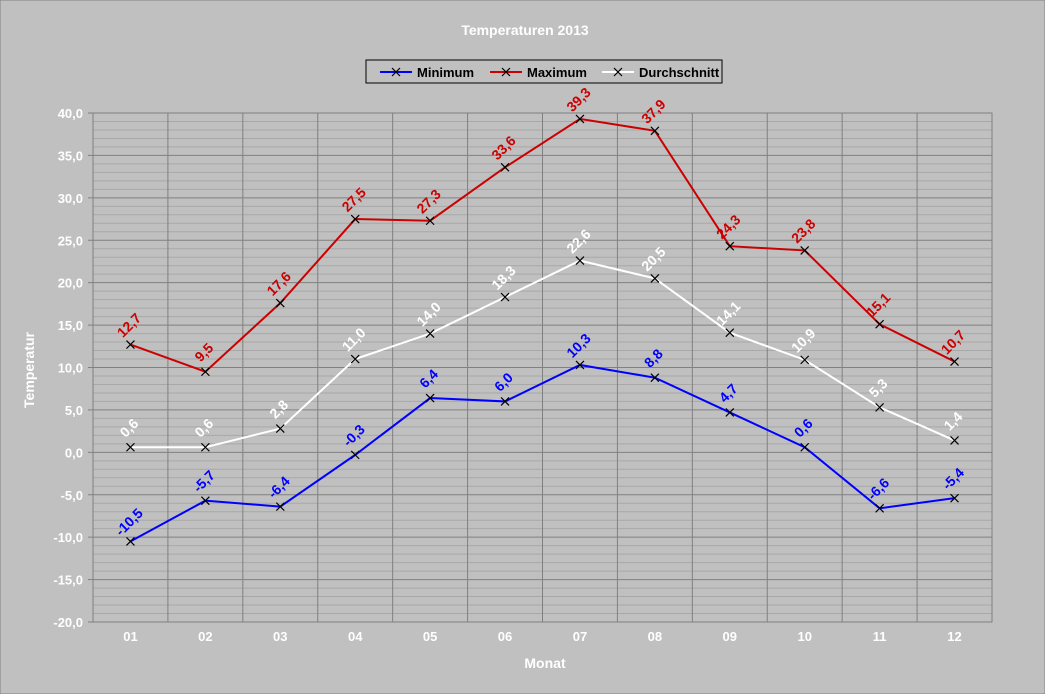  Describe the element at coordinates (72, 495) in the screenshot. I see `y-tick-label: -5,0` at that location.